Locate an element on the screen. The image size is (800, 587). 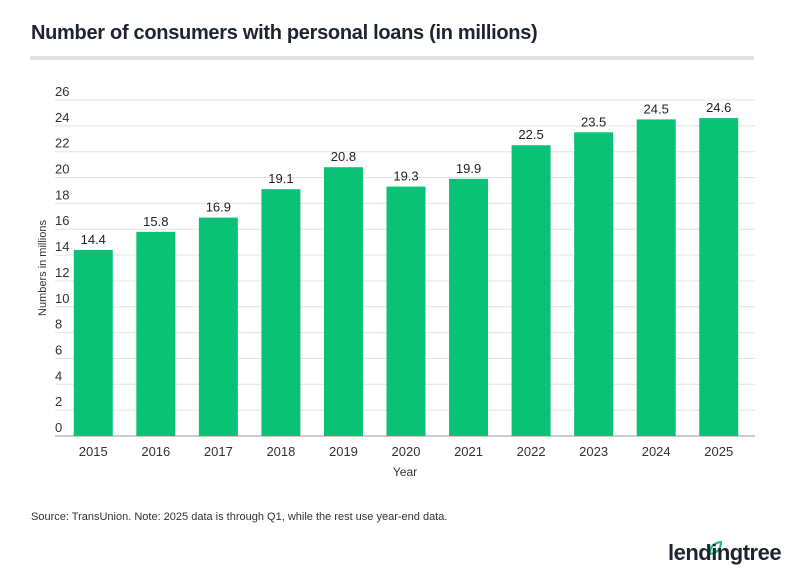
lendingtree-logo: lendingtree is located at coordinates (725, 552).